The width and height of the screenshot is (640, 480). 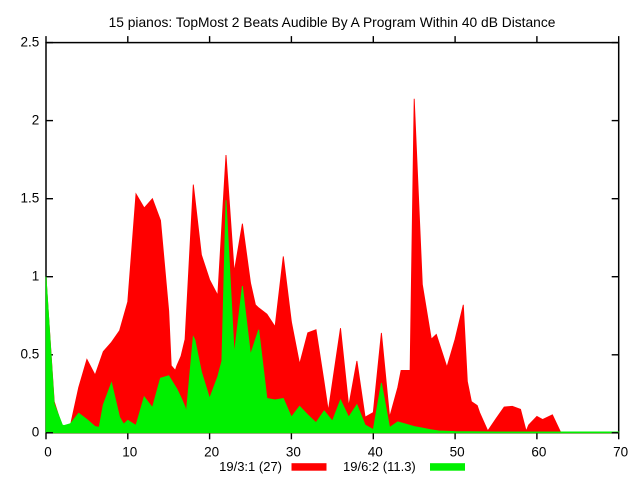 What do you see at coordinates (129, 452) in the screenshot?
I see `svg-text: 10` at bounding box center [129, 452].